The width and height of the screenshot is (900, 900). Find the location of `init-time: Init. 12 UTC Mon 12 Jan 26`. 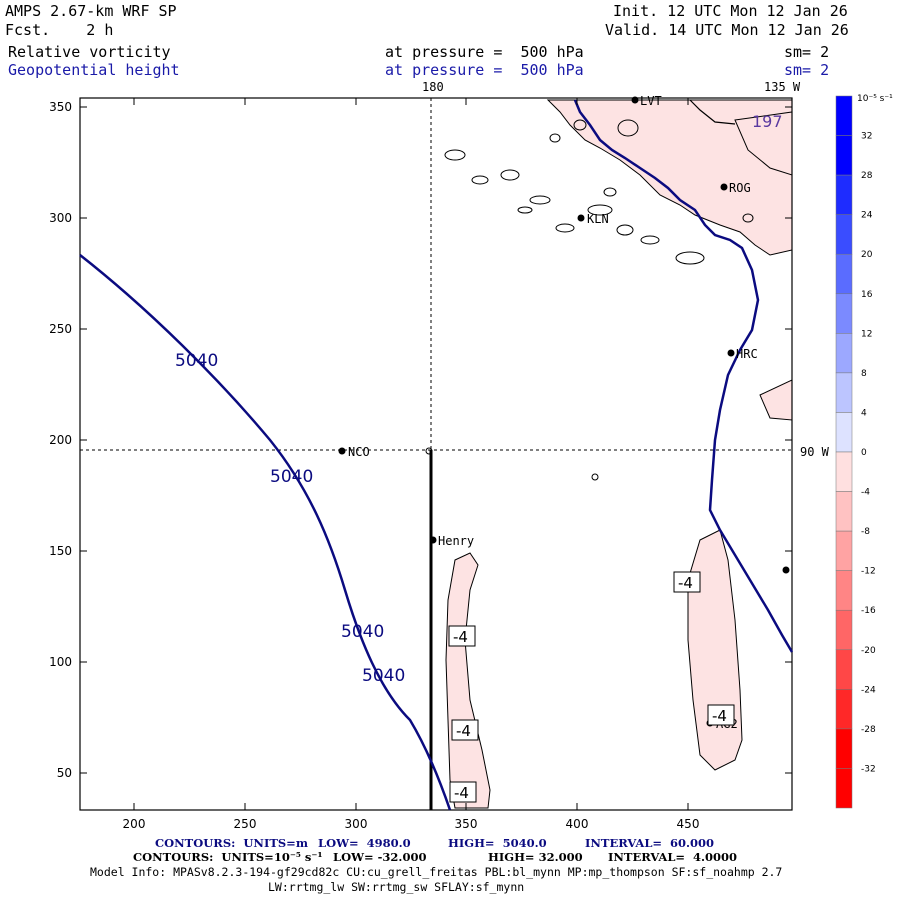

init-time: Init. 12 UTC Mon 12 Jan 26 is located at coordinates (730, 11).